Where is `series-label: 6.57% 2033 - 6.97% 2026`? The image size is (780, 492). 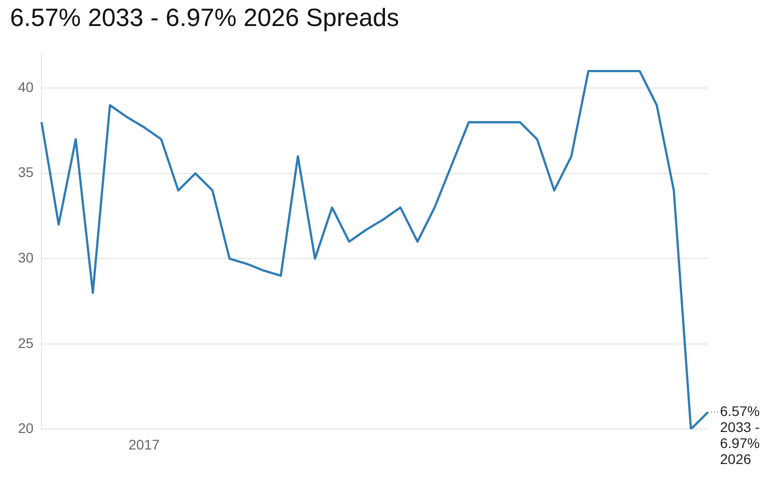
series-label: 6.57% 2033 - 6.97% 2026 is located at coordinates (740, 435).